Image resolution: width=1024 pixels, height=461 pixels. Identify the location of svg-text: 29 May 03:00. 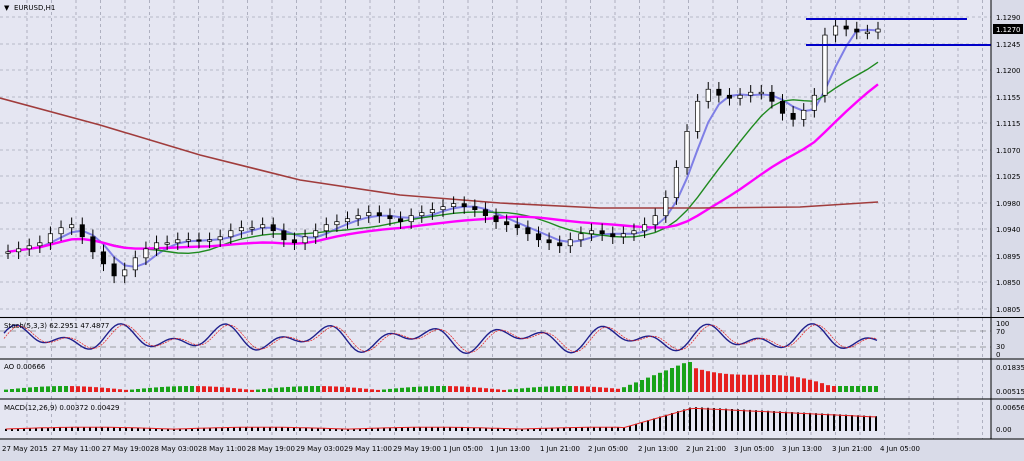
(320, 449).